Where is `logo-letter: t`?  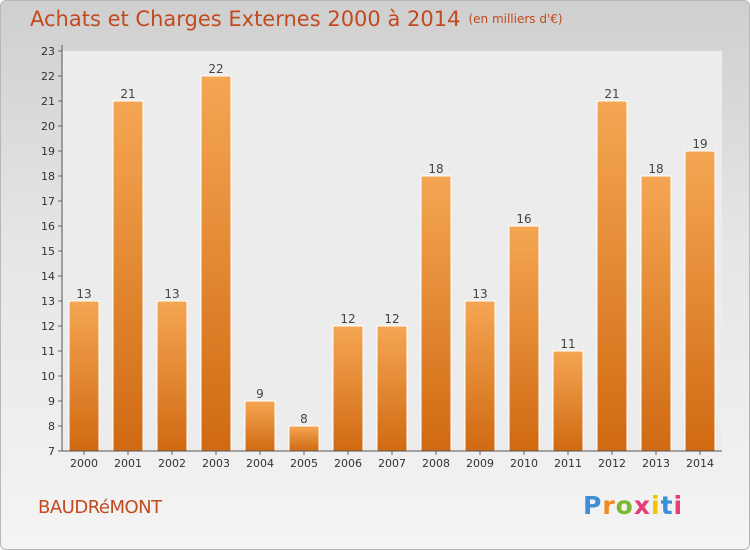 logo-letter: t is located at coordinates (667, 505).